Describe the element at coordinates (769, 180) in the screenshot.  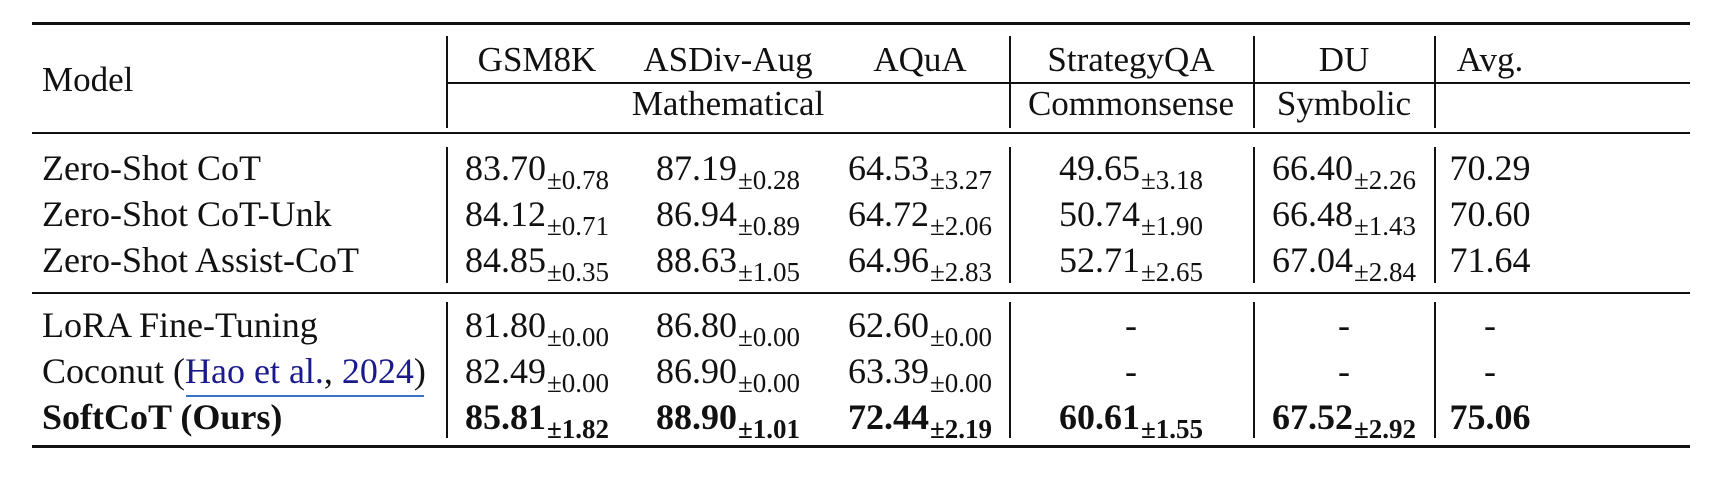
I see `cell-std: ±0.28` at that location.